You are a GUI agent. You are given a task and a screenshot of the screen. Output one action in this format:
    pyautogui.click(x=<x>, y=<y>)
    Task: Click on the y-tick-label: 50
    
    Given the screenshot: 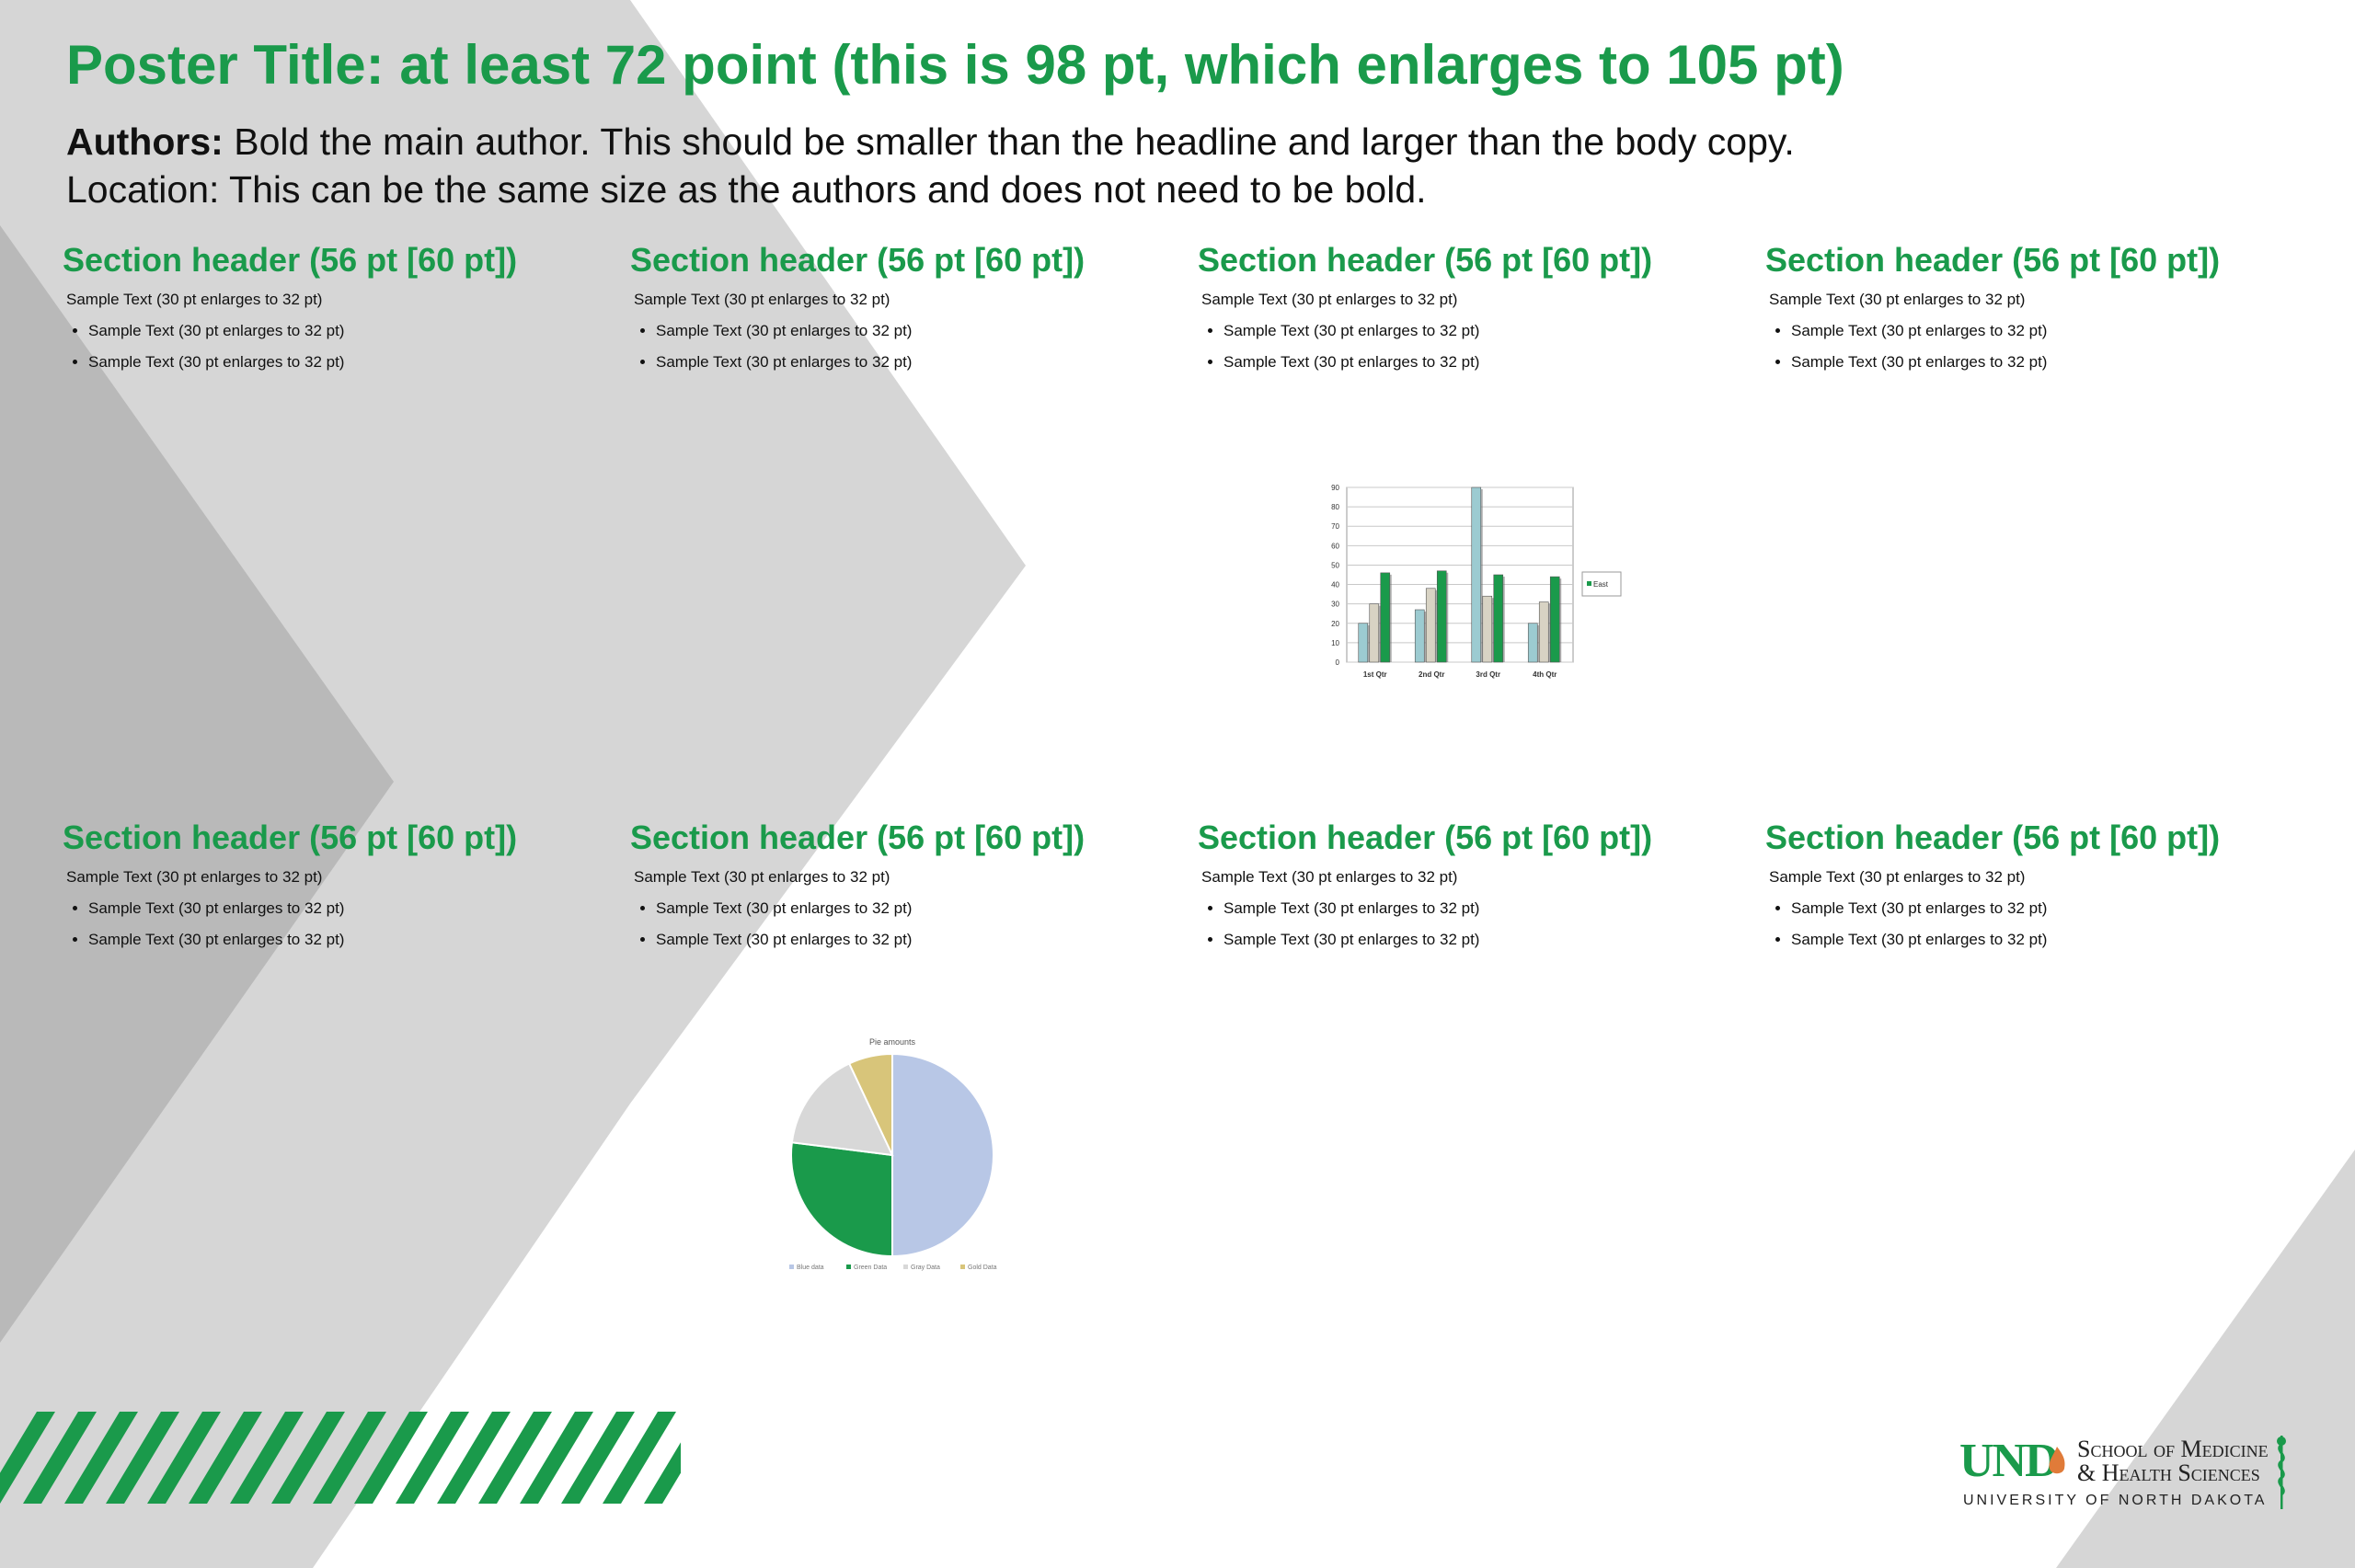 What is the action you would take?
    pyautogui.click(x=1335, y=565)
    